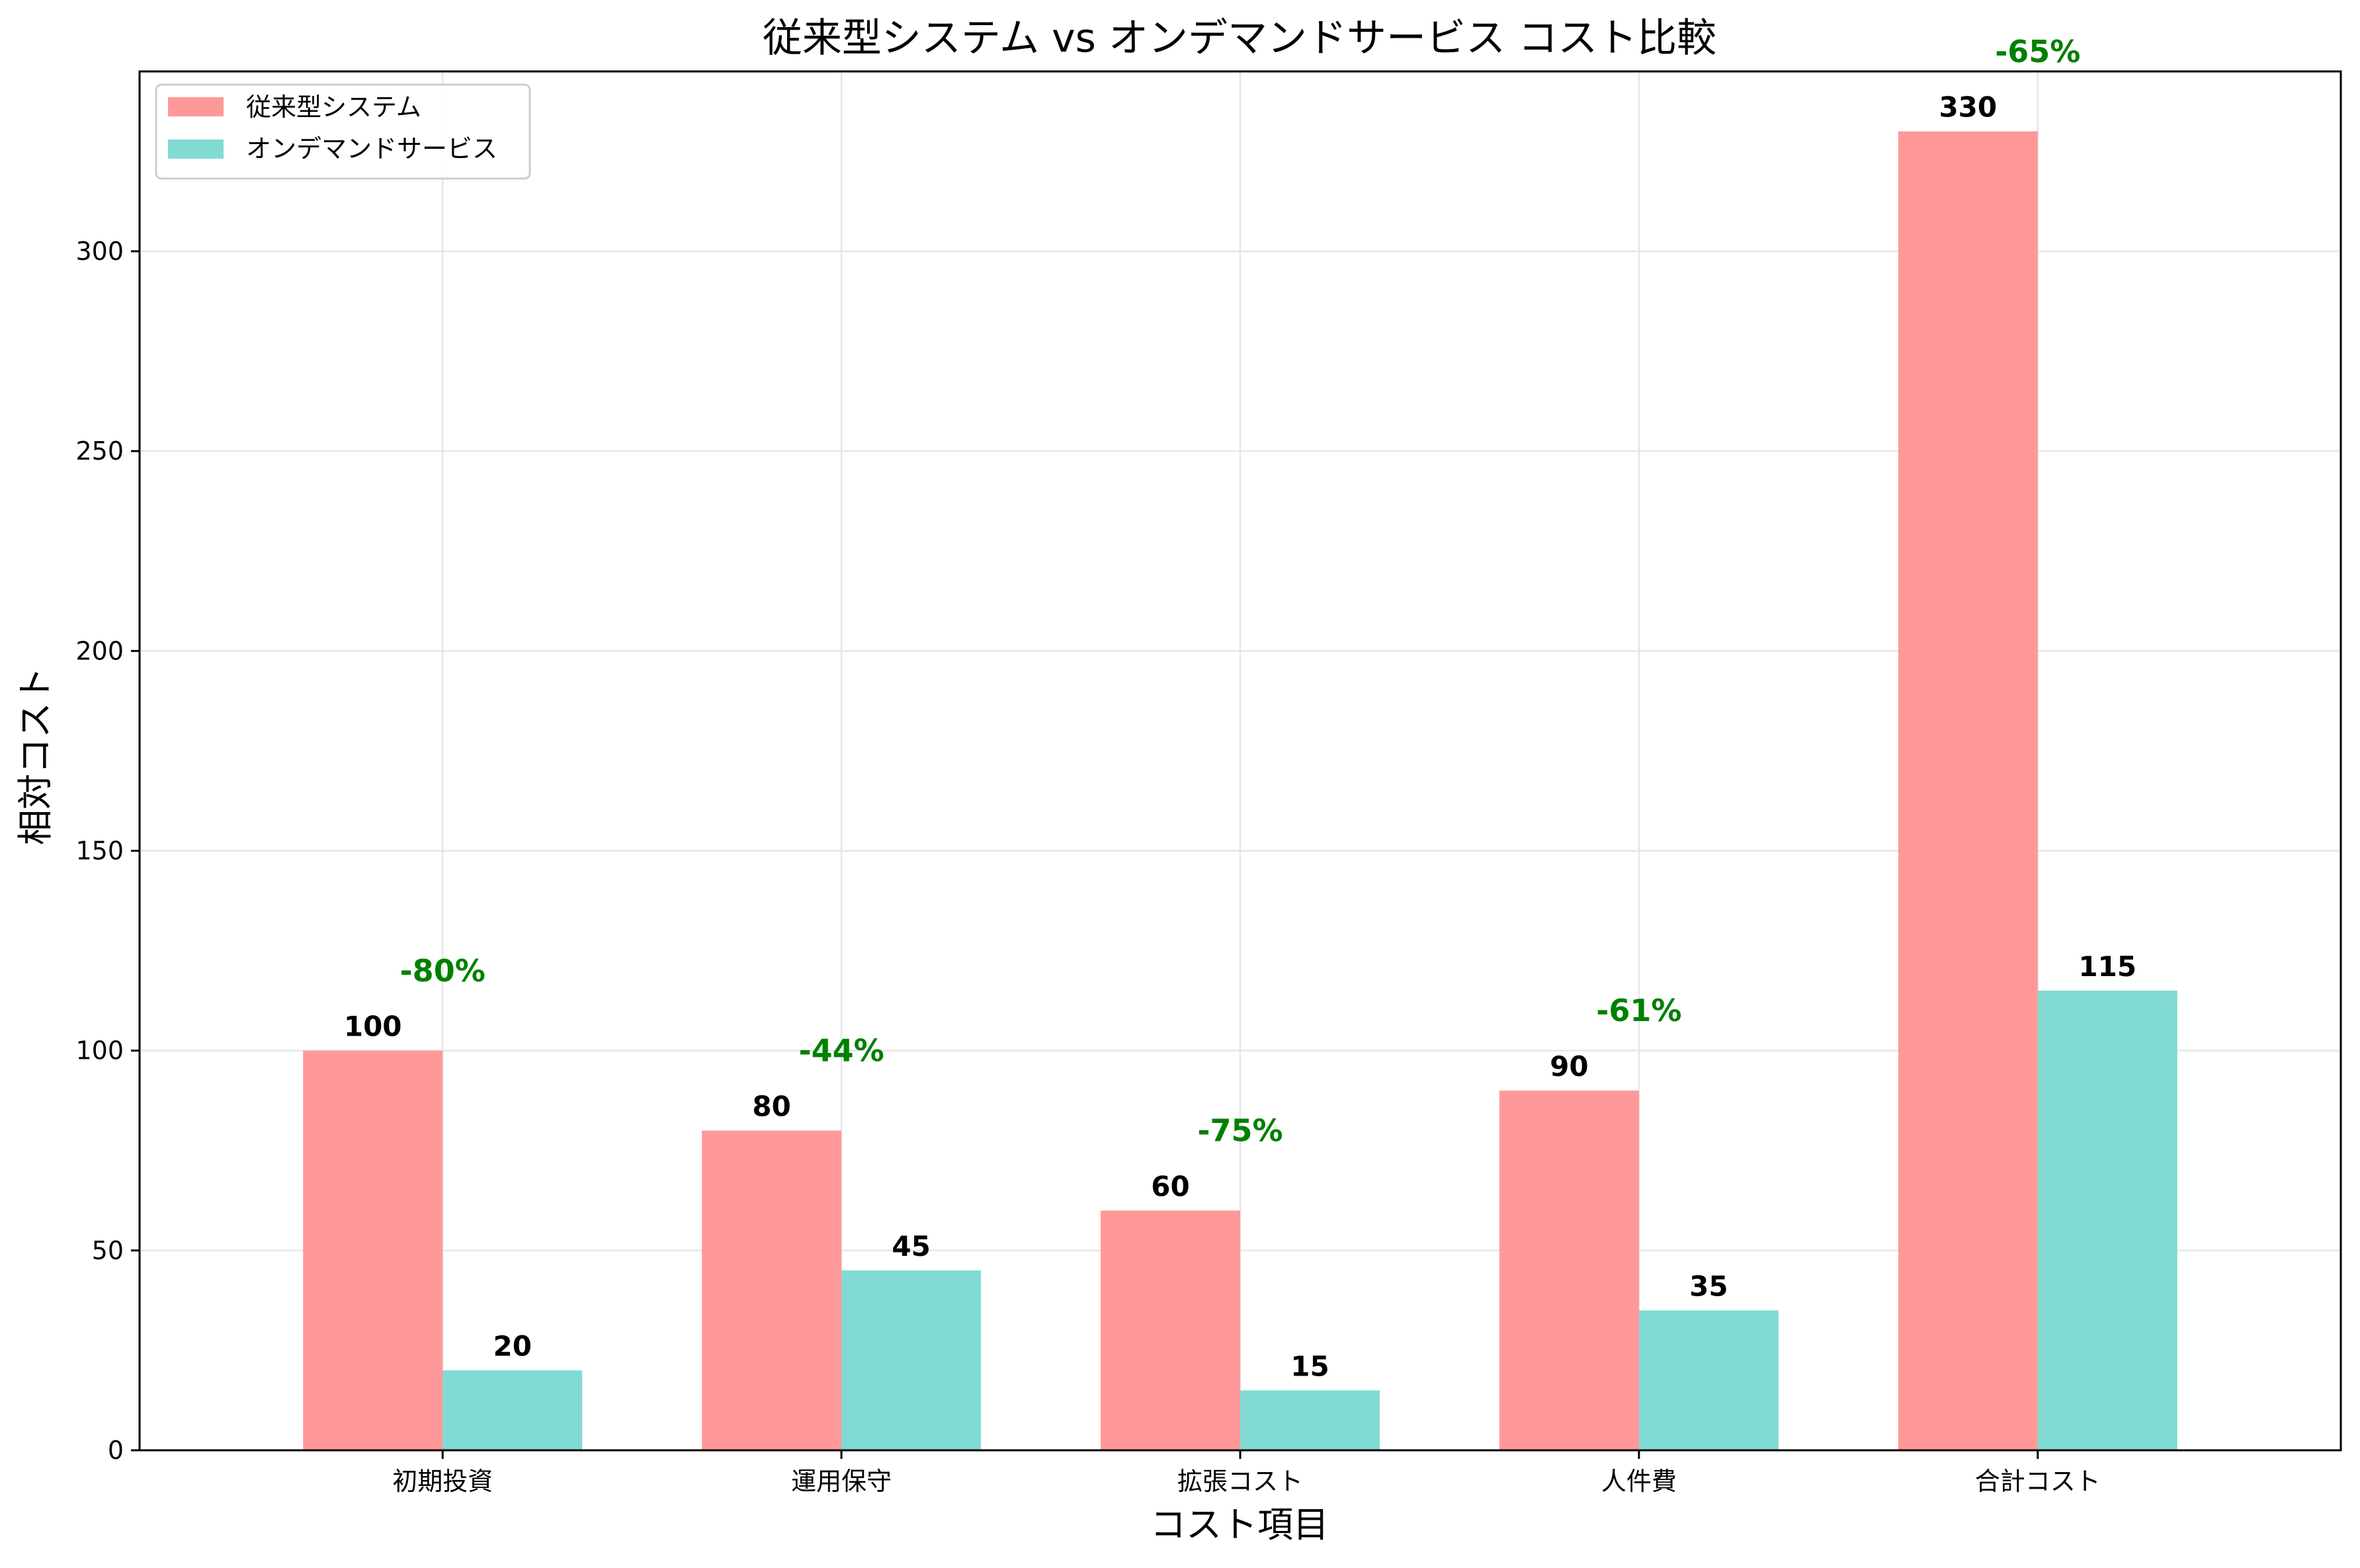  I want to click on y-tick-label: 100, so click(99, 1050).